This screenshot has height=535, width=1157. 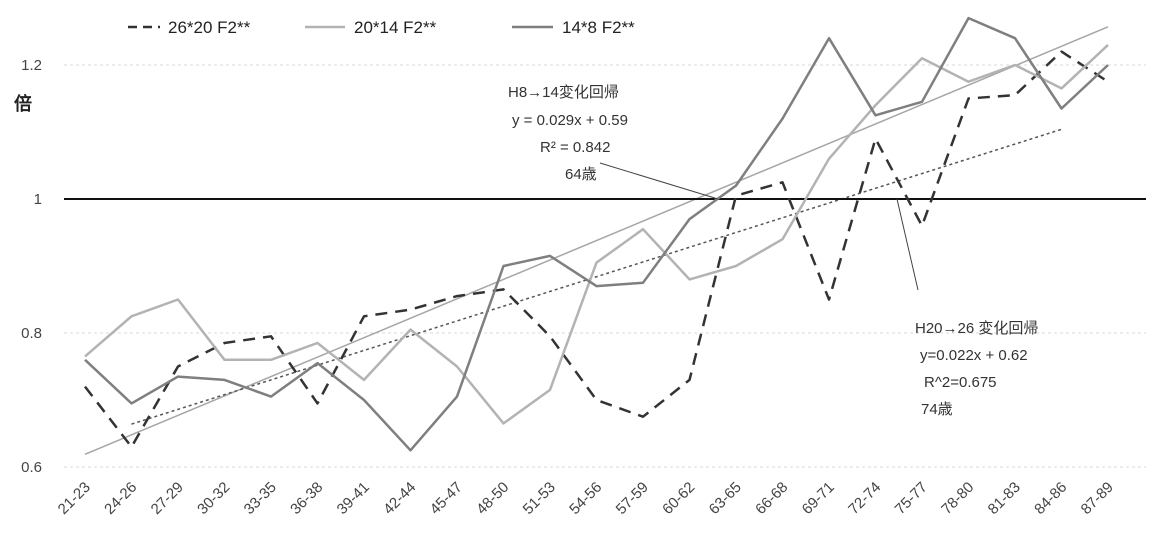 I want to click on annotation-h8-leader, so click(x=659, y=181).